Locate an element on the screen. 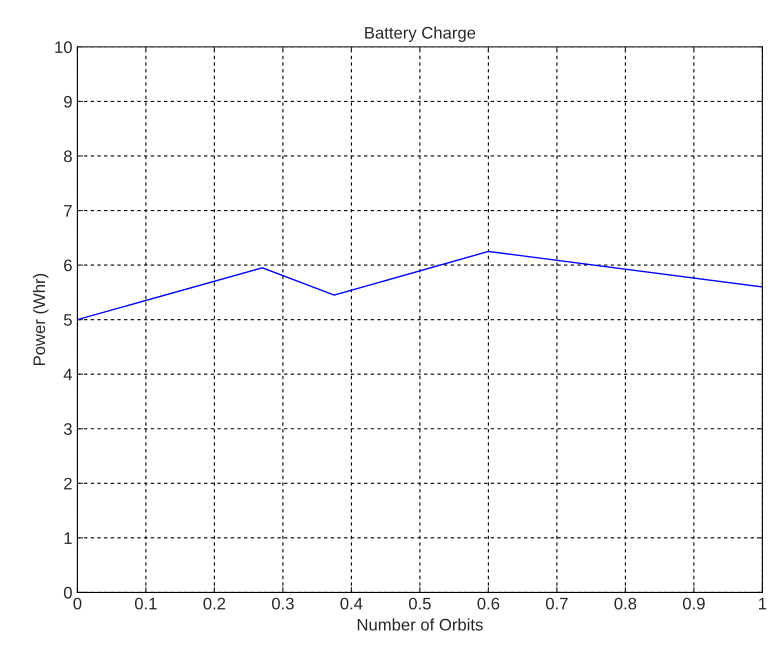  y-tick-label: 6 is located at coordinates (68, 265).